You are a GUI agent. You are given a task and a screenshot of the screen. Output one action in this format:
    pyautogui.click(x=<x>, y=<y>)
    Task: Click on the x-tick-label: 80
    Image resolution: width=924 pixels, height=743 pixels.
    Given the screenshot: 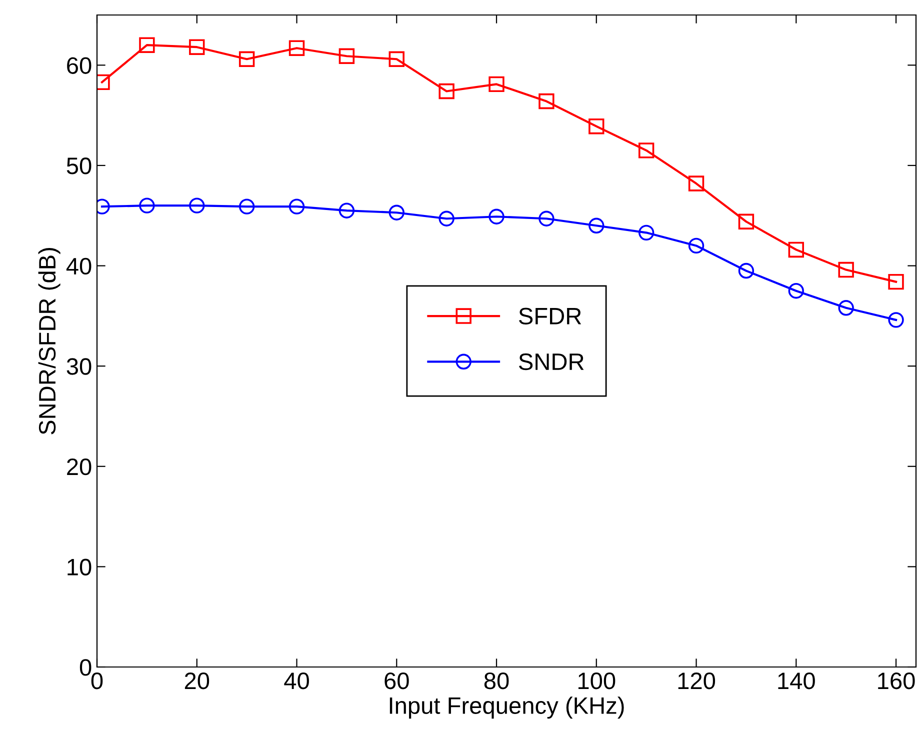 What is the action you would take?
    pyautogui.click(x=496, y=681)
    